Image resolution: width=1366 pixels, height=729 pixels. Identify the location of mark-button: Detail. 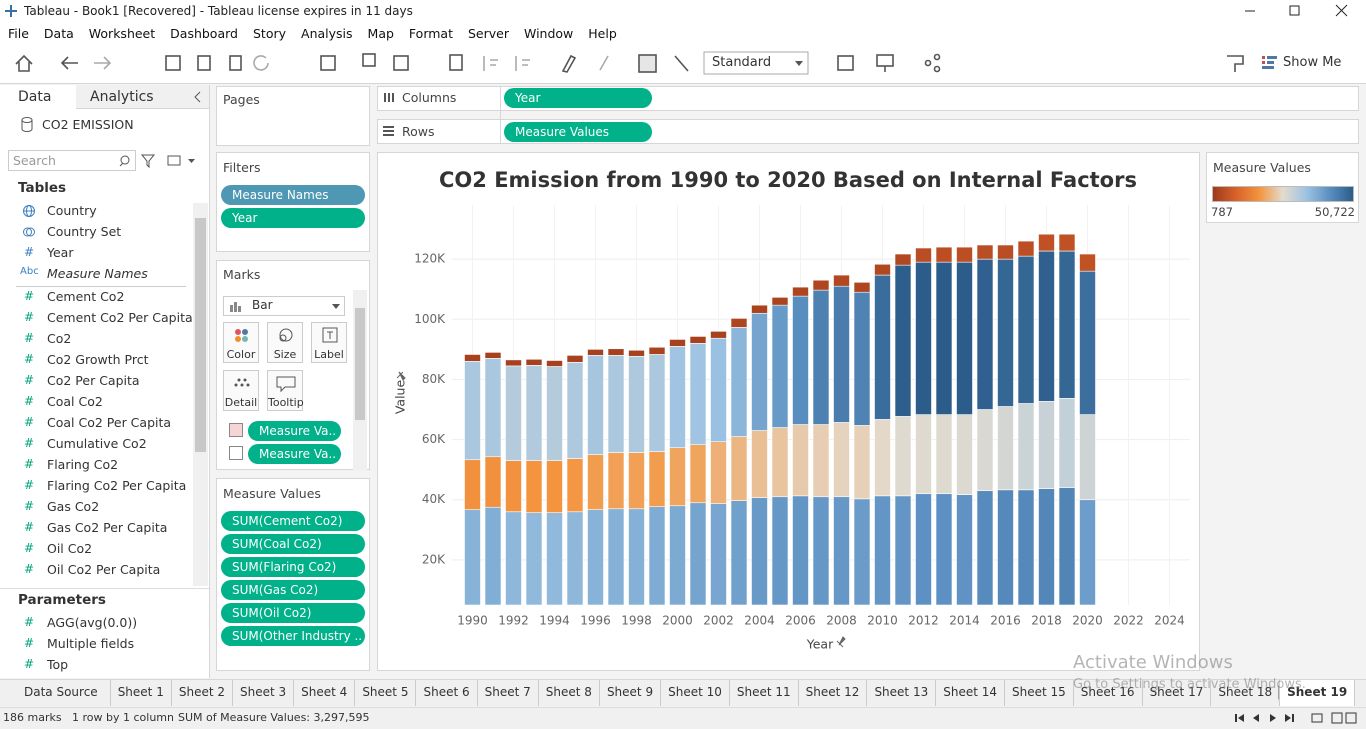
(241, 390).